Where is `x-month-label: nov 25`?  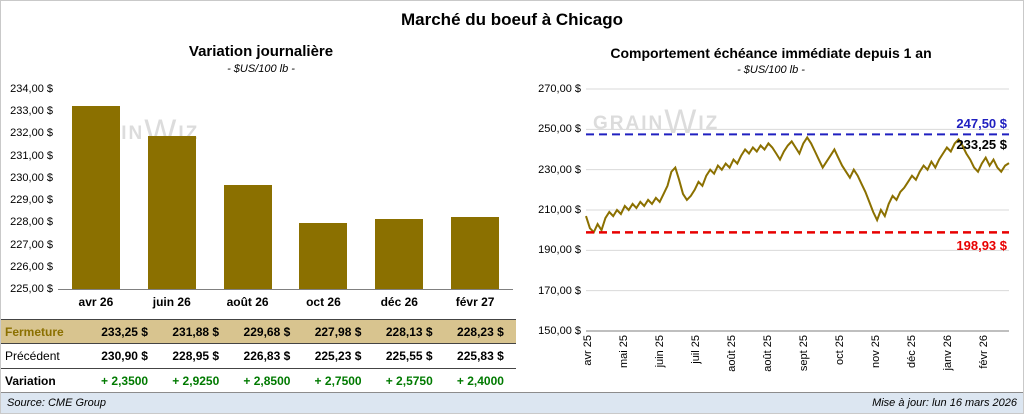
x-month-label: nov 25 is located at coordinates (876, 352).